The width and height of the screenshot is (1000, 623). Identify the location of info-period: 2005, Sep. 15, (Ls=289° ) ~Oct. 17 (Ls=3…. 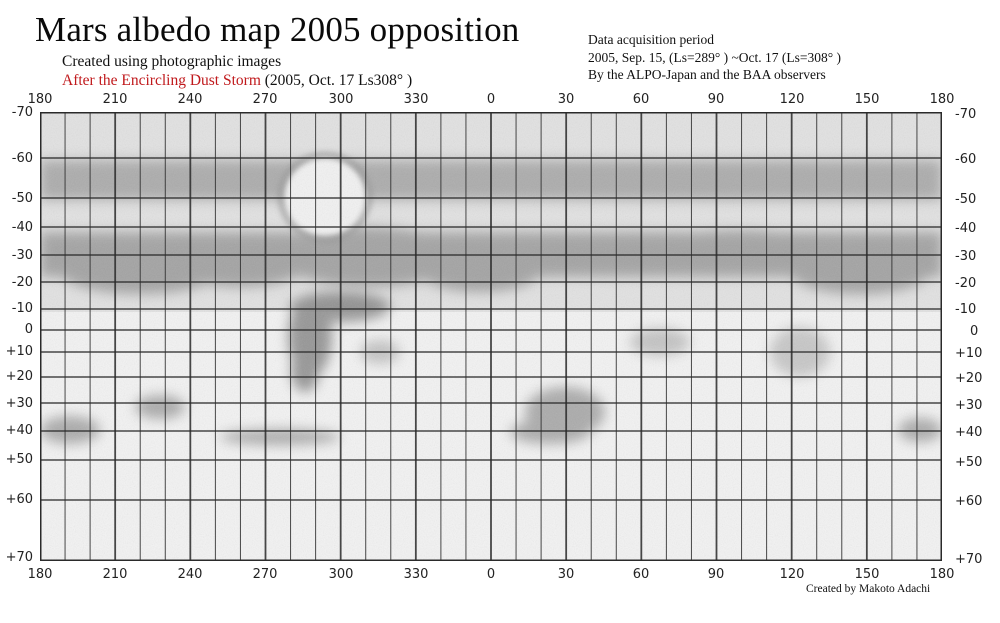
(715, 57).